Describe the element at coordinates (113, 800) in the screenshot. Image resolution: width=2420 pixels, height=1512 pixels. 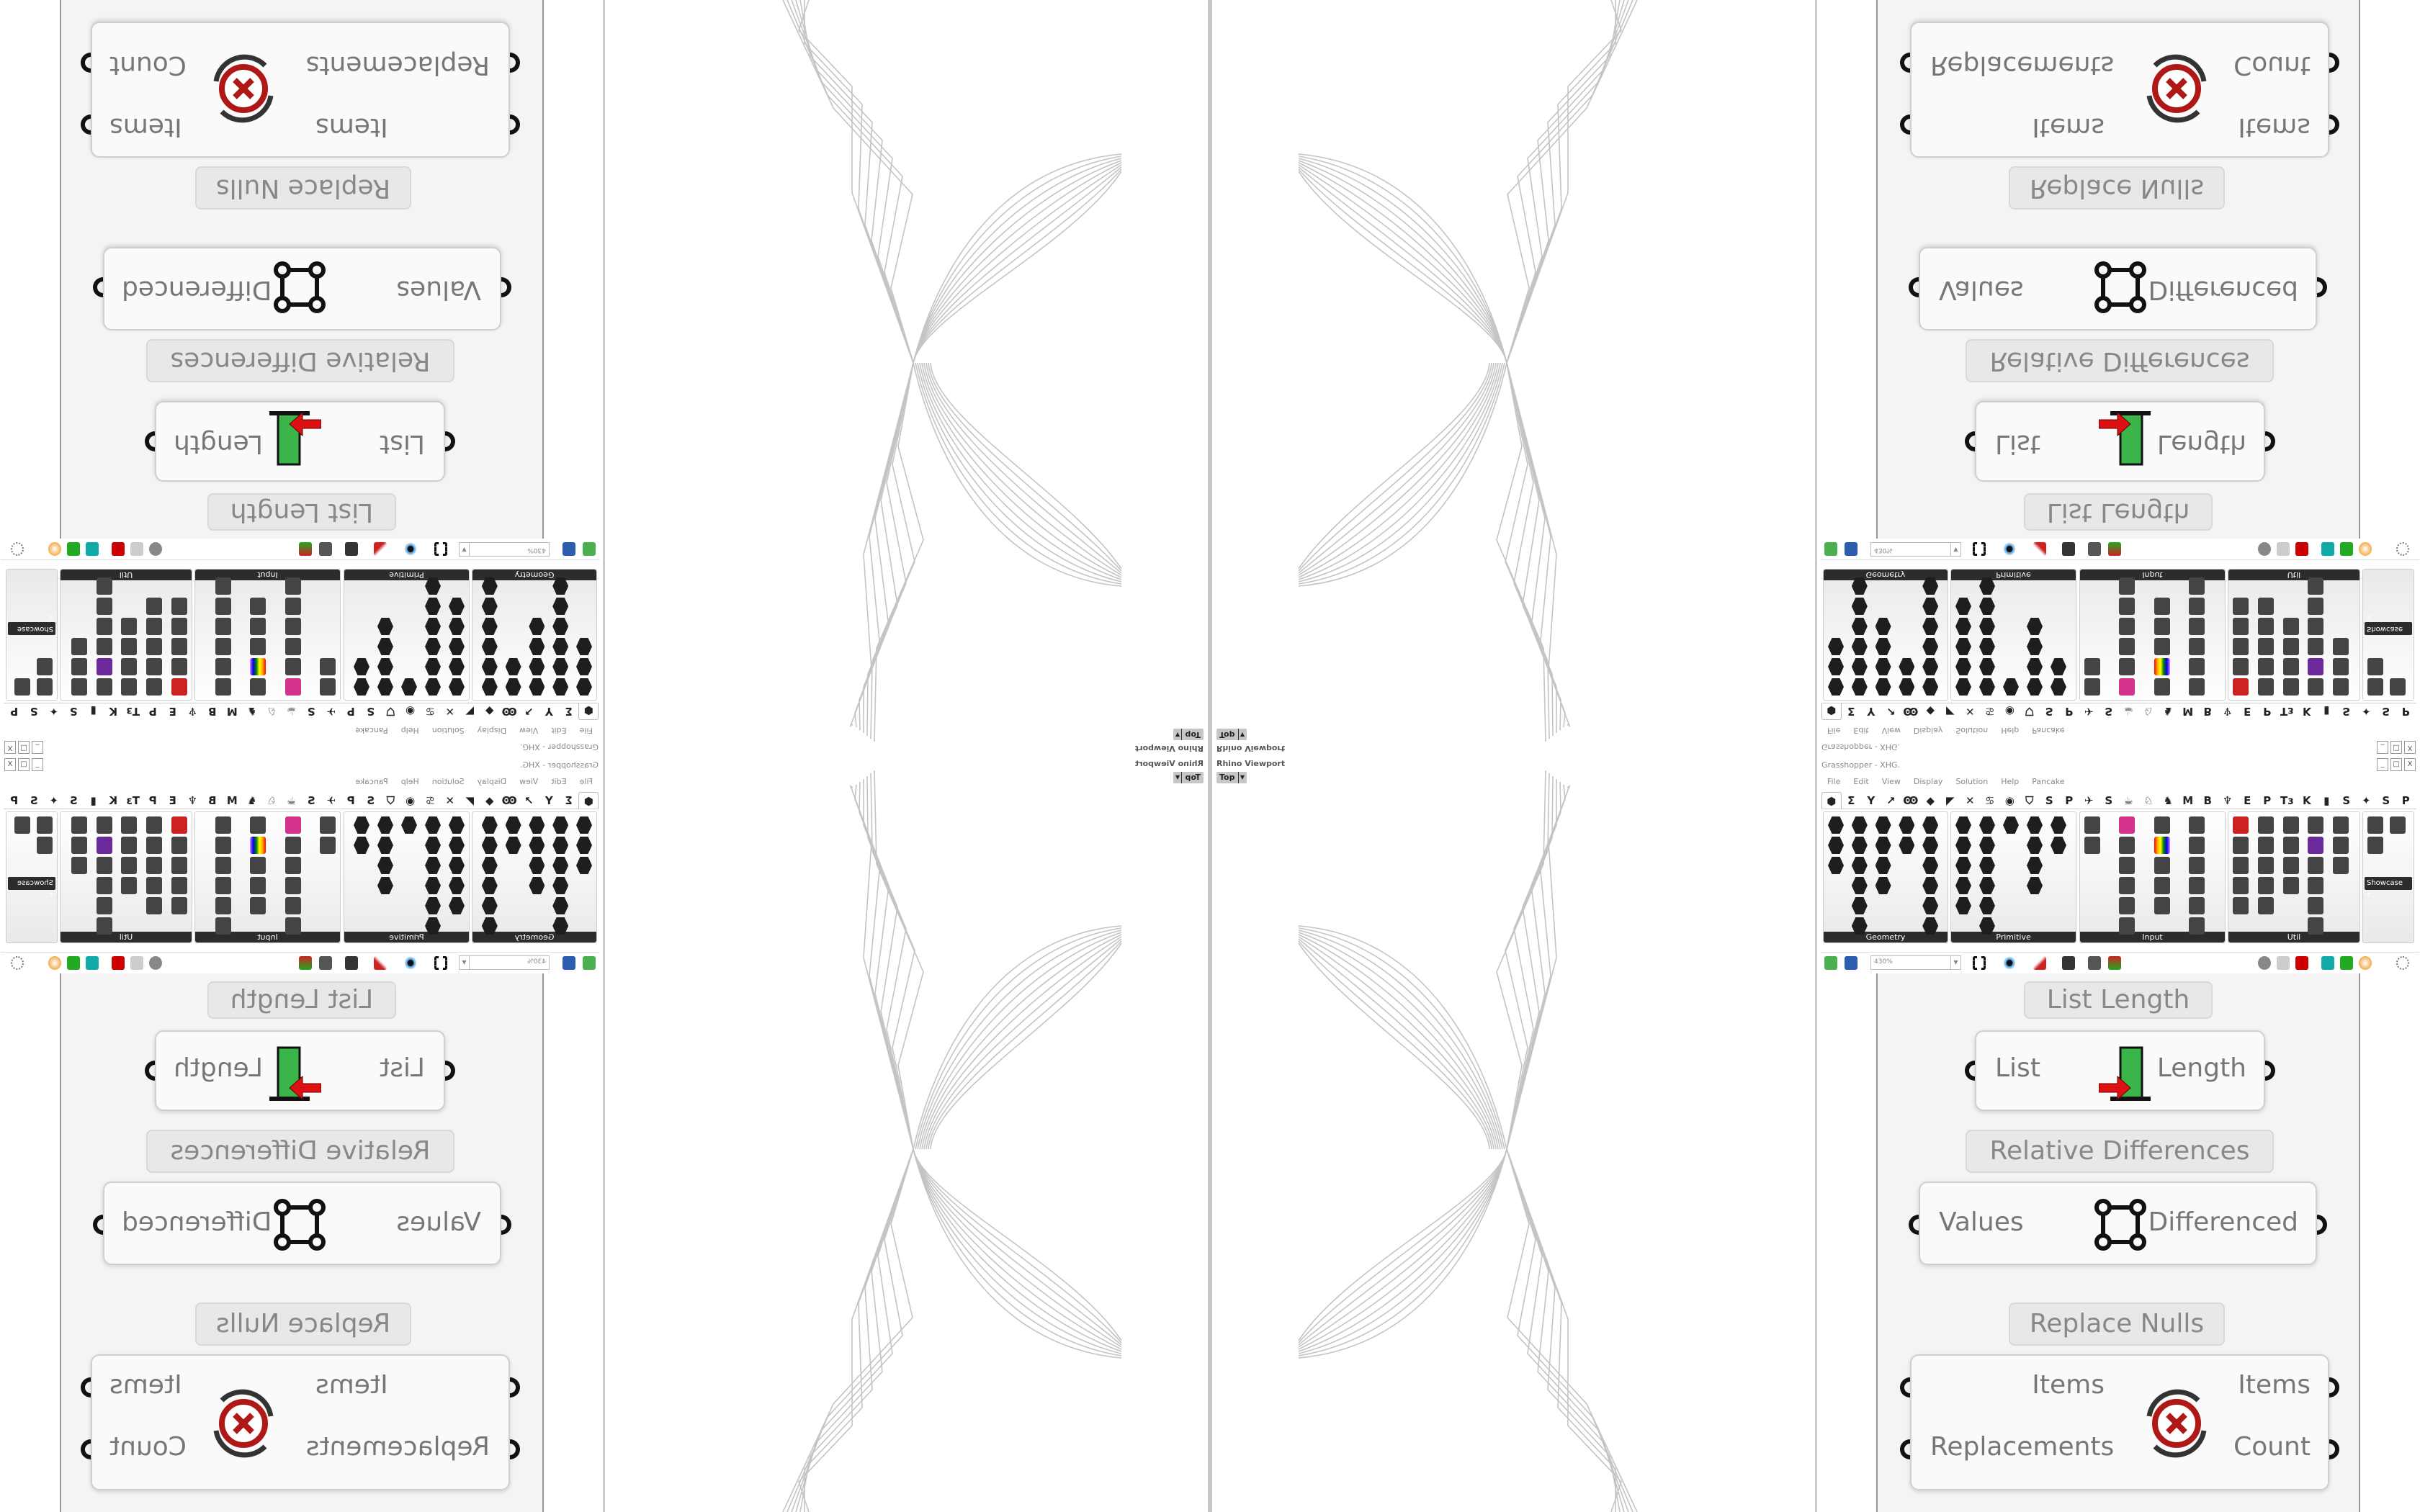
I see `tab: K` at that location.